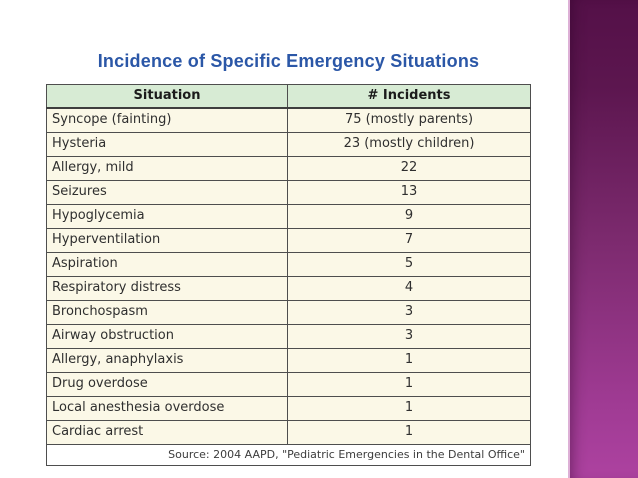 The height and width of the screenshot is (478, 638). Describe the element at coordinates (409, 216) in the screenshot. I see `incidents-cell: 9` at that location.